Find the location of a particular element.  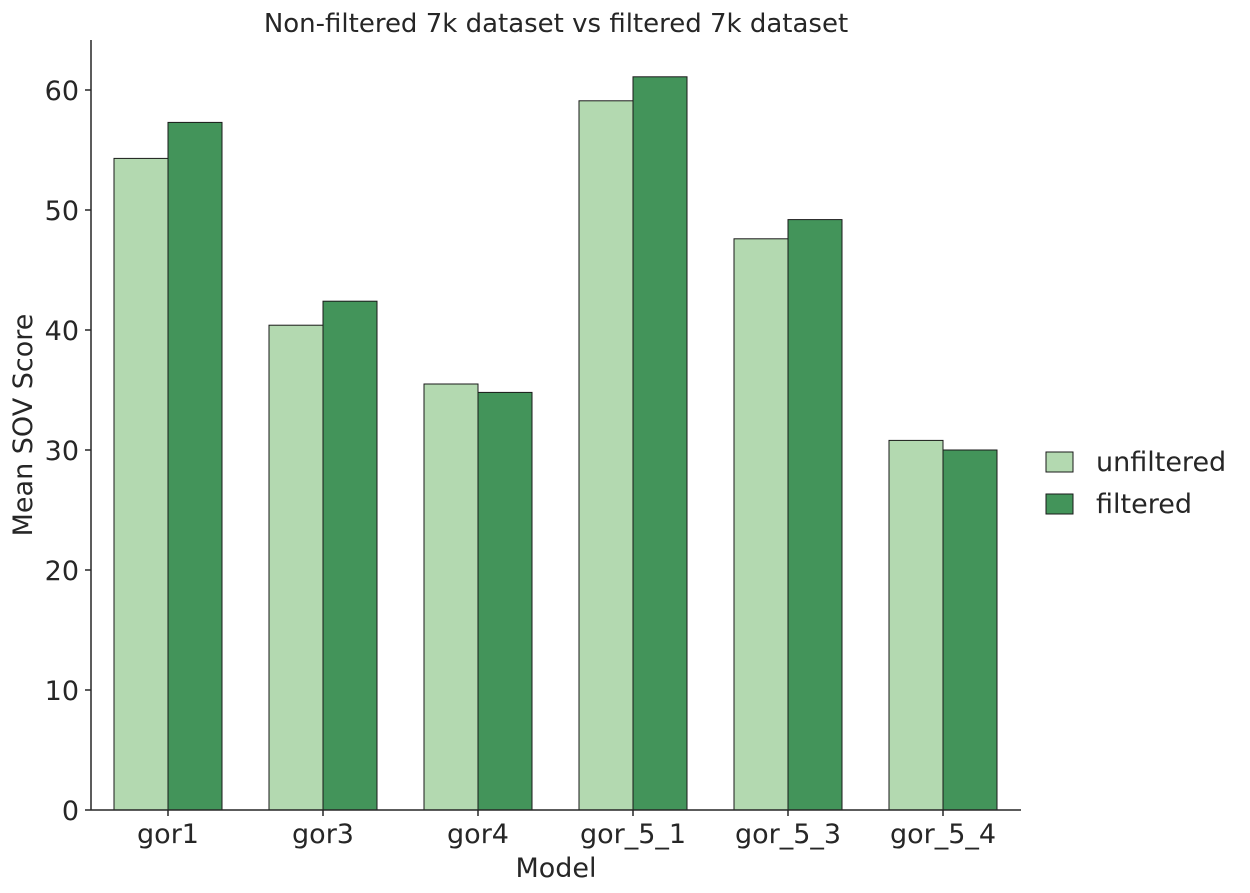

legend-label-filtered: filtered is located at coordinates (1144, 504).